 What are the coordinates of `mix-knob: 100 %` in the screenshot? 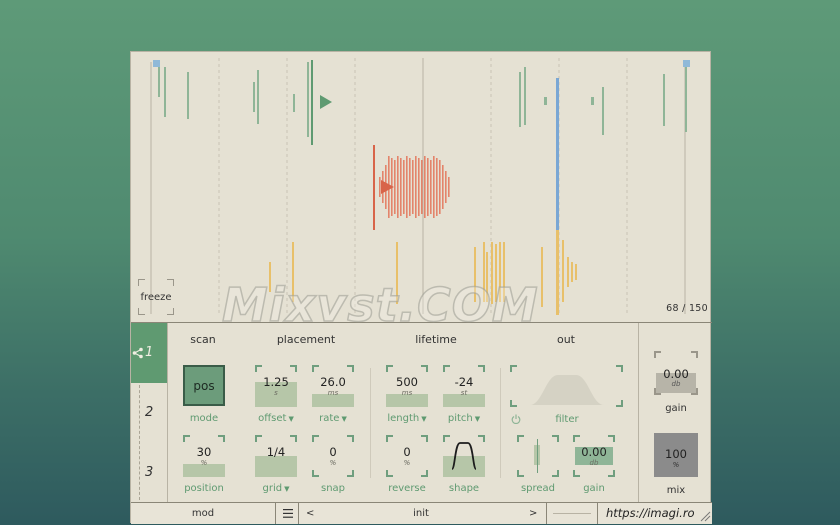 It's located at (676, 455).